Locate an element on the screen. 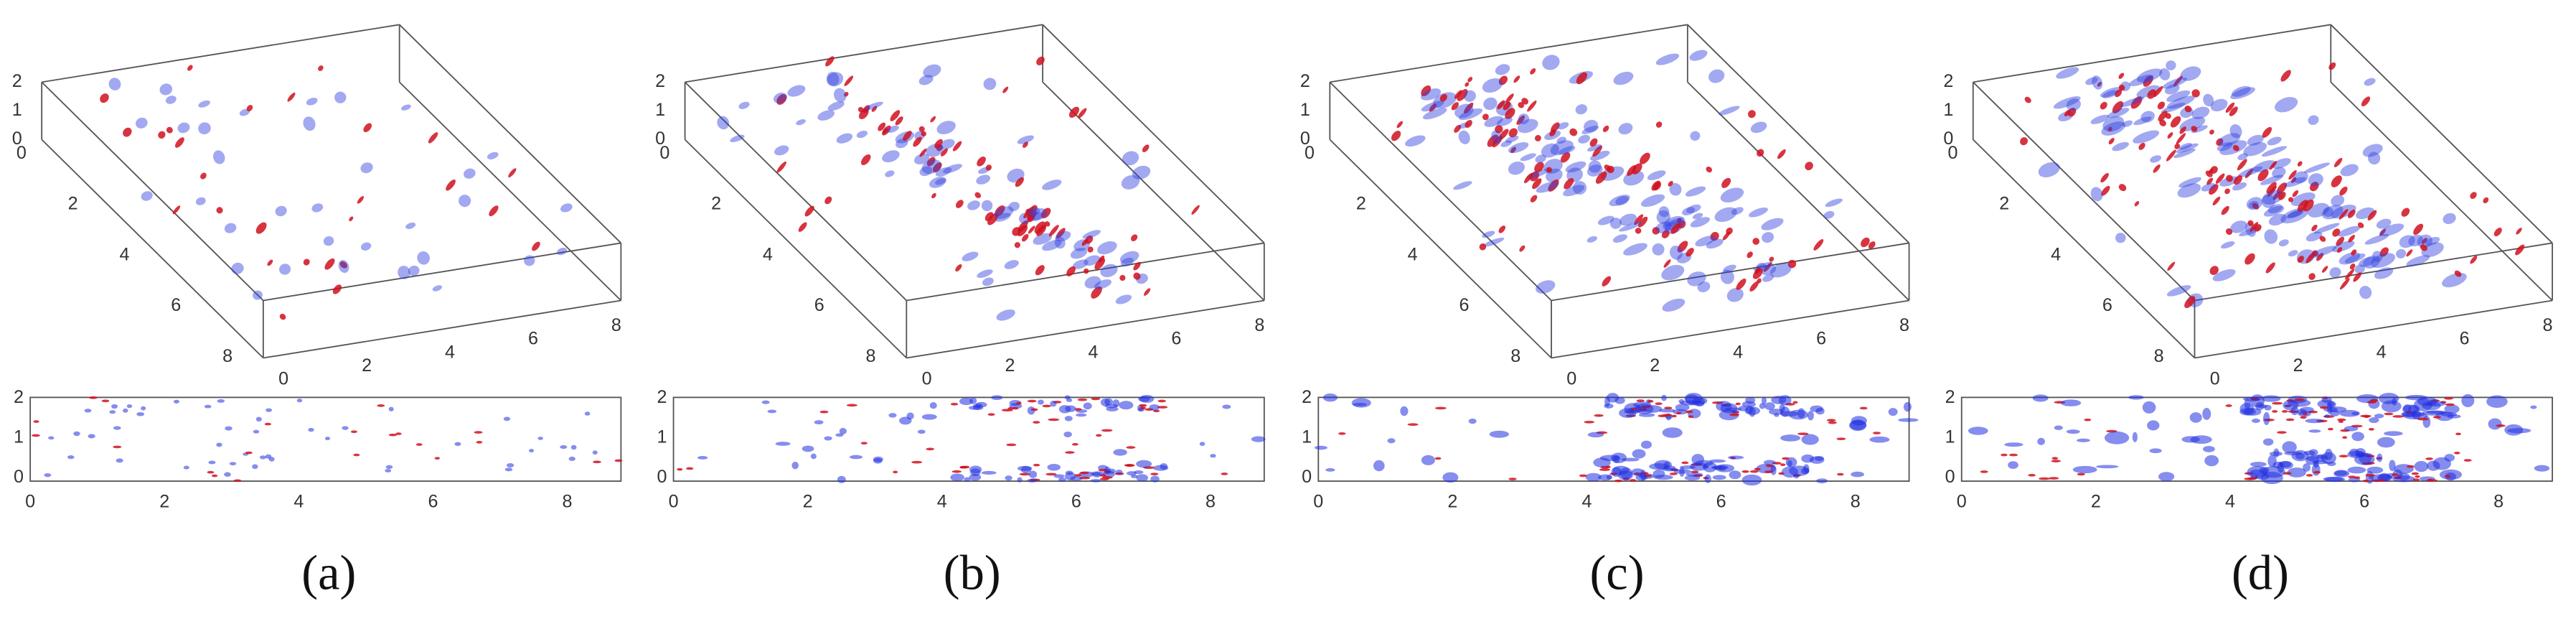  depth-tick-label: 8 is located at coordinates (1515, 356).